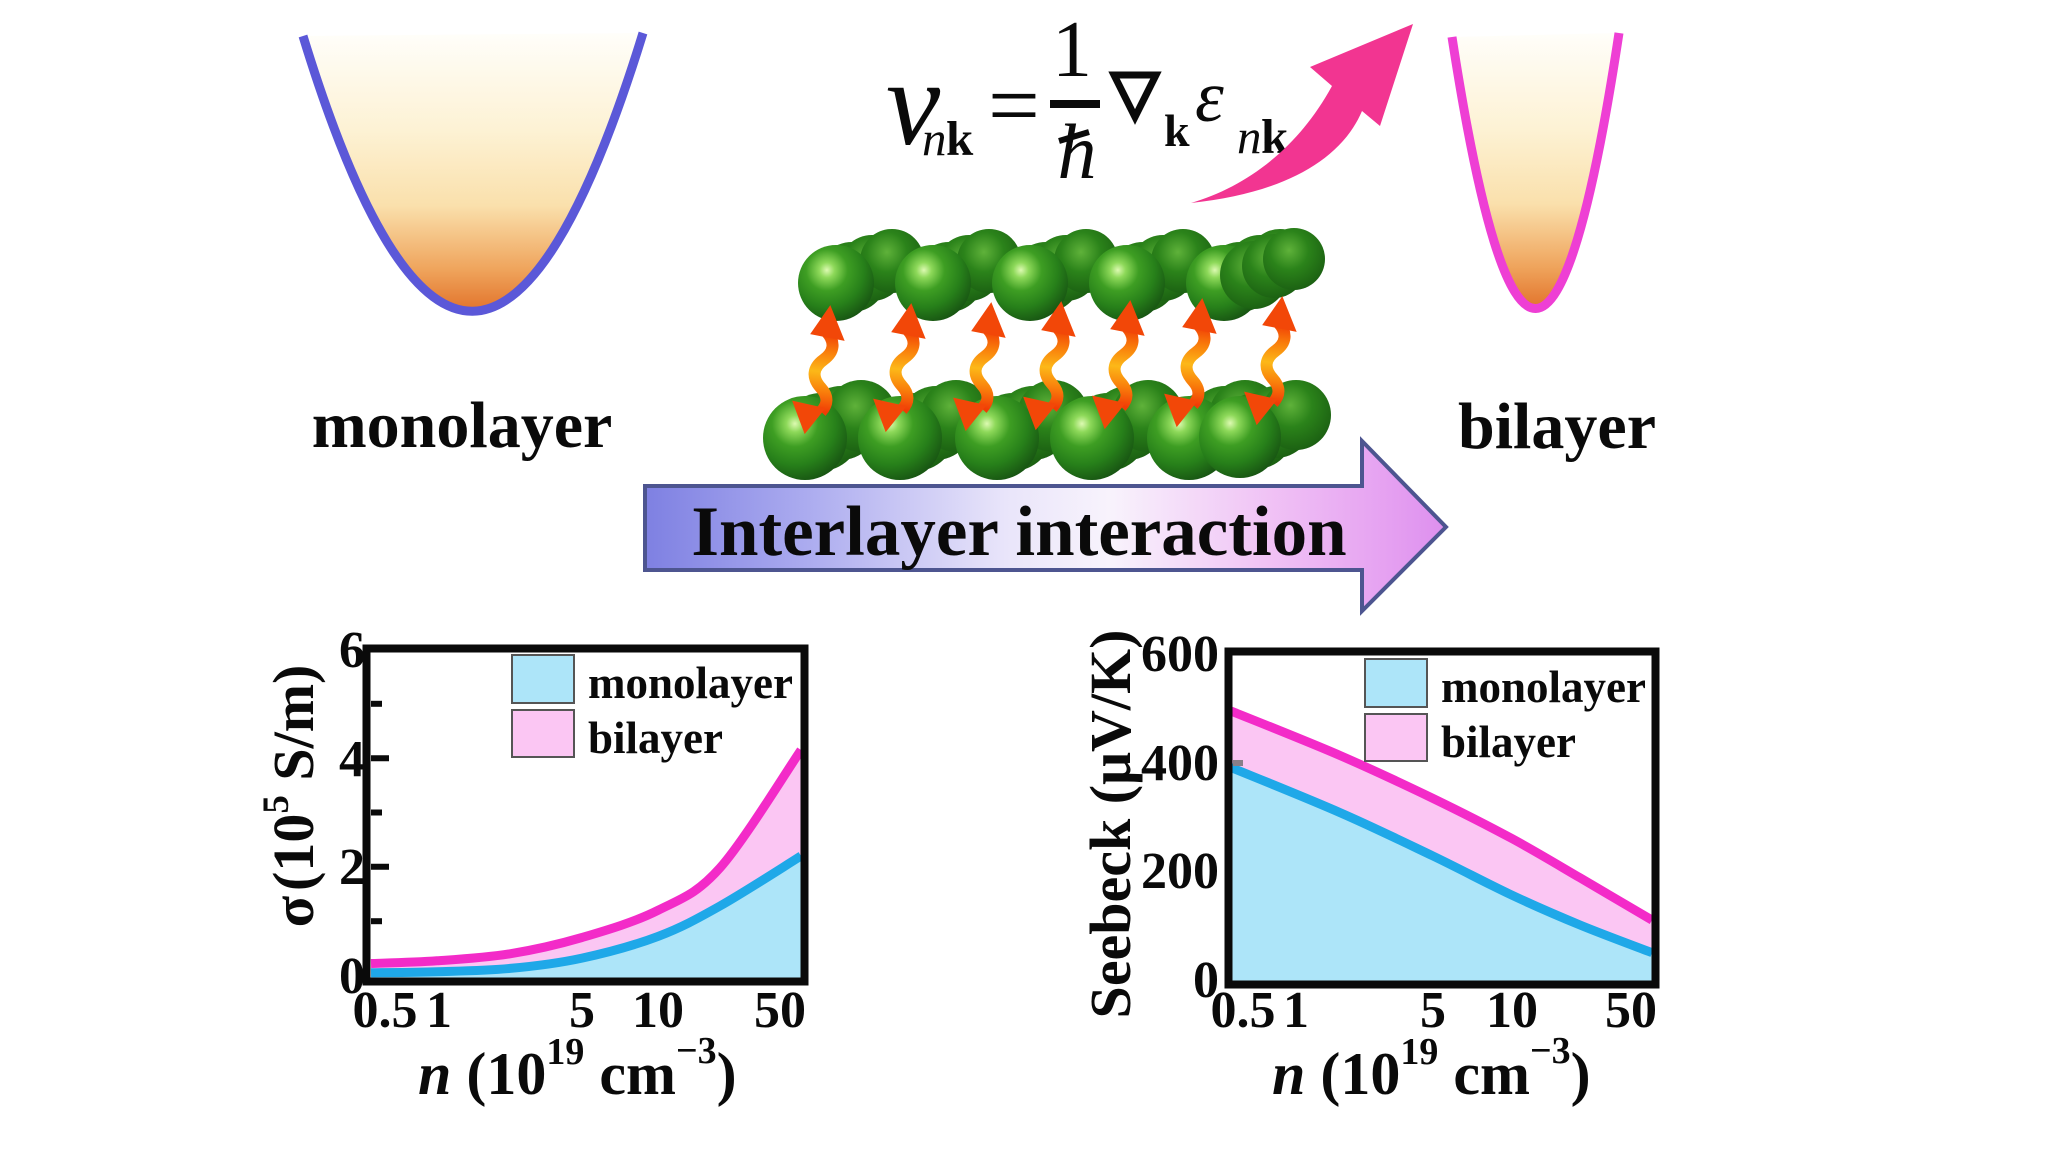 The width and height of the screenshot is (2048, 1157). Describe the element at coordinates (1110, 824) in the screenshot. I see `svg-text: Seebeck (μV/K)` at that location.